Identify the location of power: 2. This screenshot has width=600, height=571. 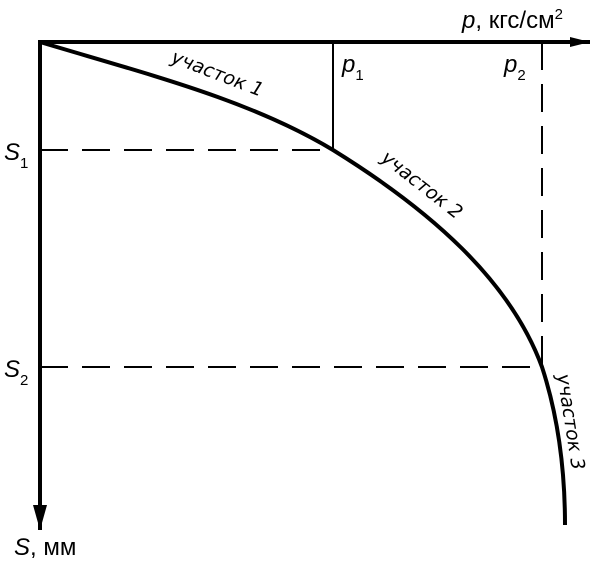
(559, 14).